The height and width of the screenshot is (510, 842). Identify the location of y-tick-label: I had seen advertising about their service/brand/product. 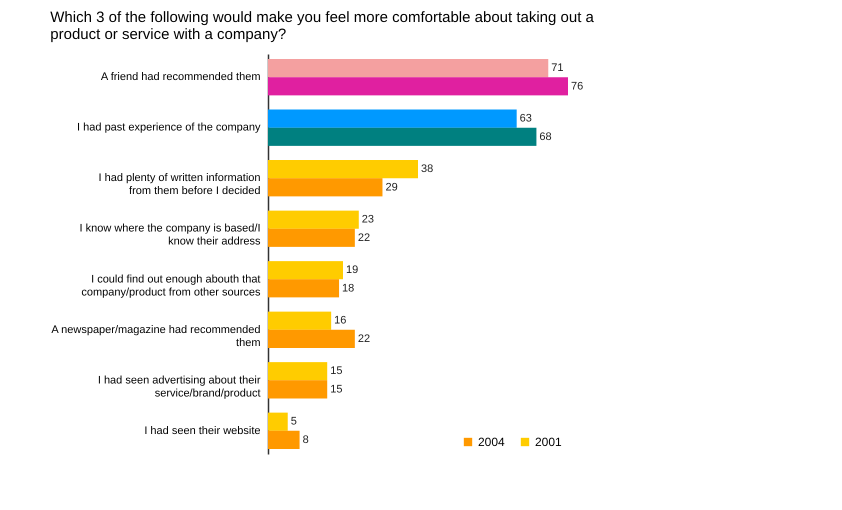
(179, 387).